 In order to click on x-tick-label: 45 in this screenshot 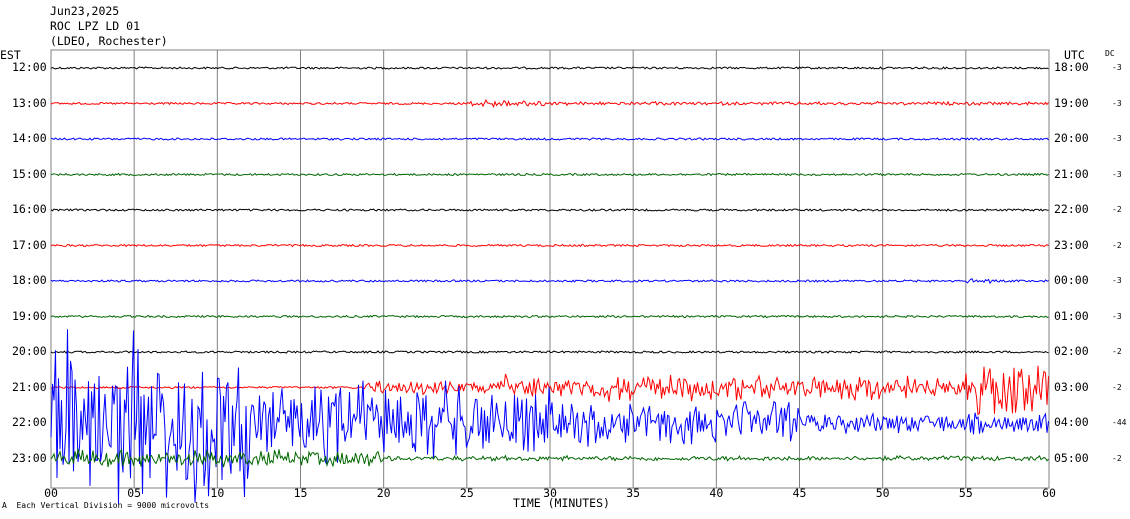, I will do `click(800, 493)`.